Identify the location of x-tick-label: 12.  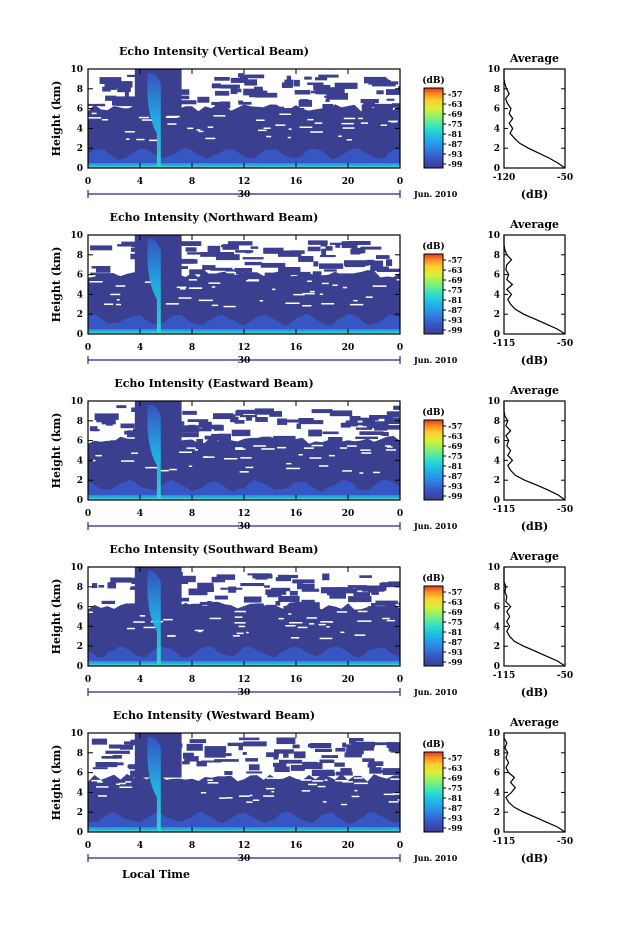
(244, 182).